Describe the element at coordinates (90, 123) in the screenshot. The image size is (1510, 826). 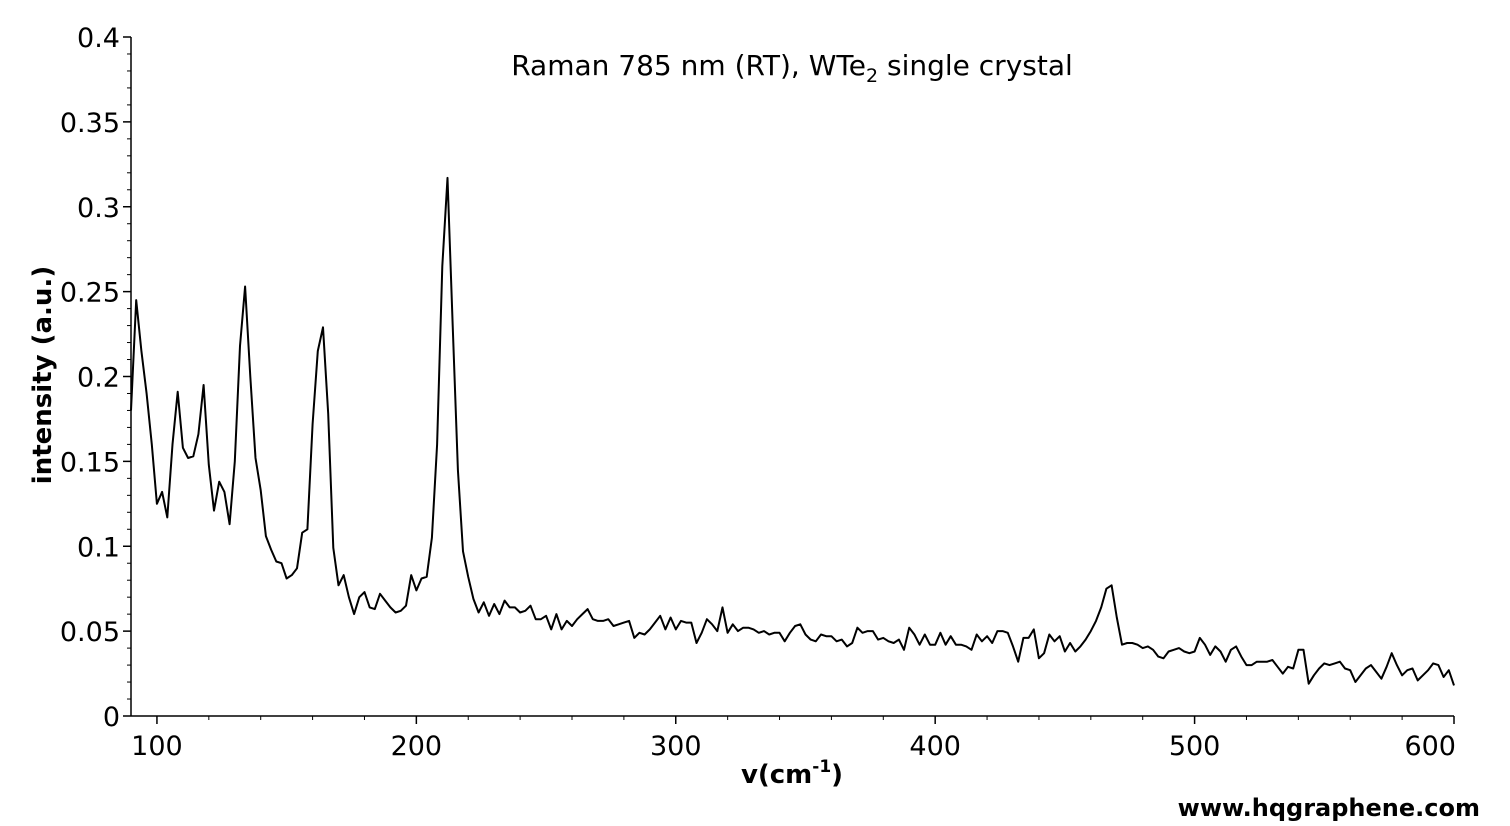
I see `y-tick-label: 0.35` at that location.